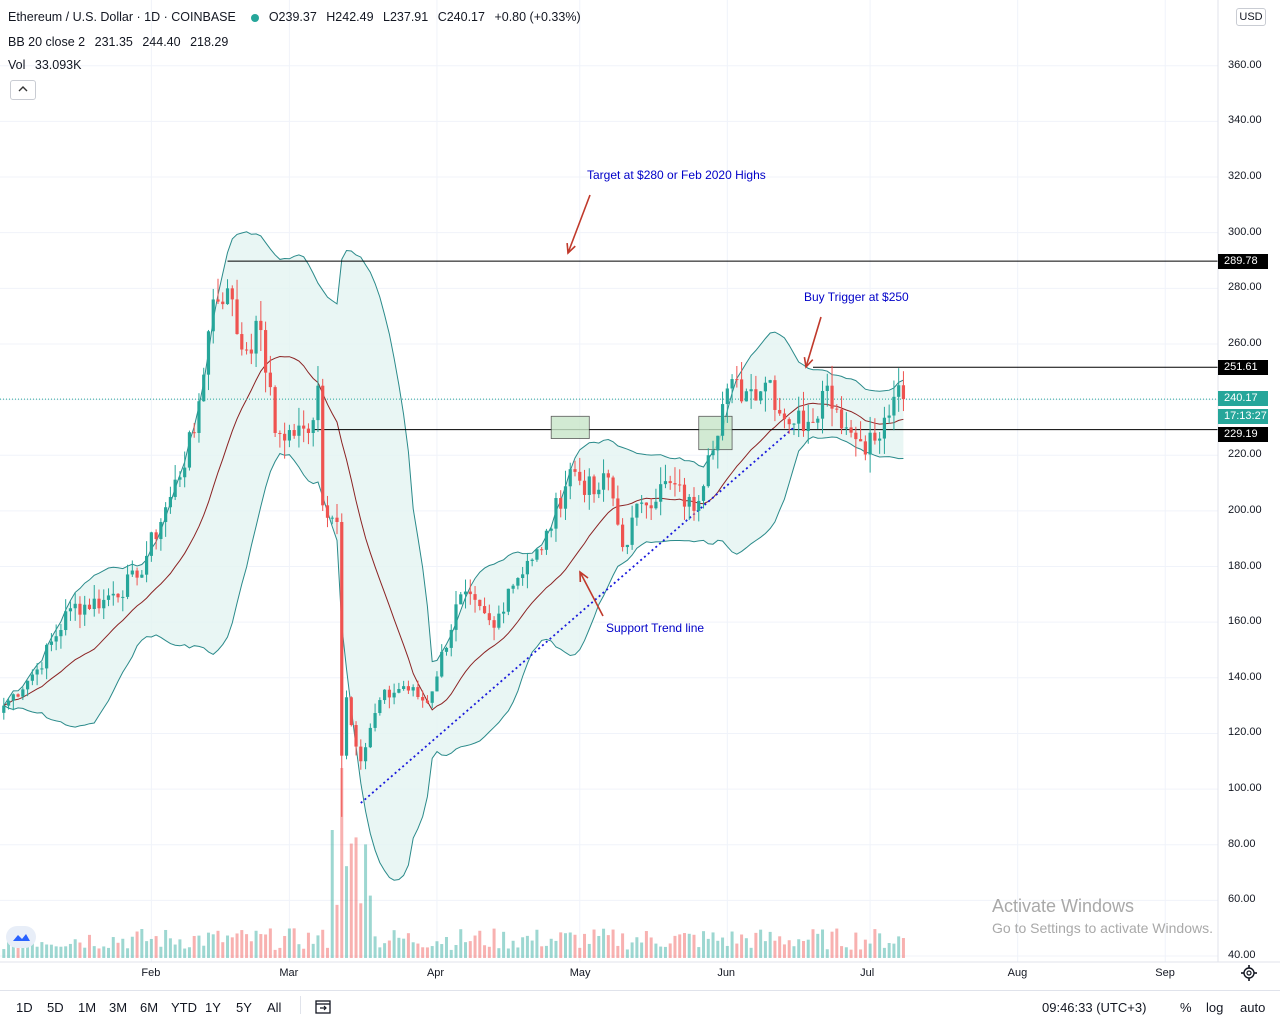  I want to click on range-button-5d: 5D, so click(55, 1007).